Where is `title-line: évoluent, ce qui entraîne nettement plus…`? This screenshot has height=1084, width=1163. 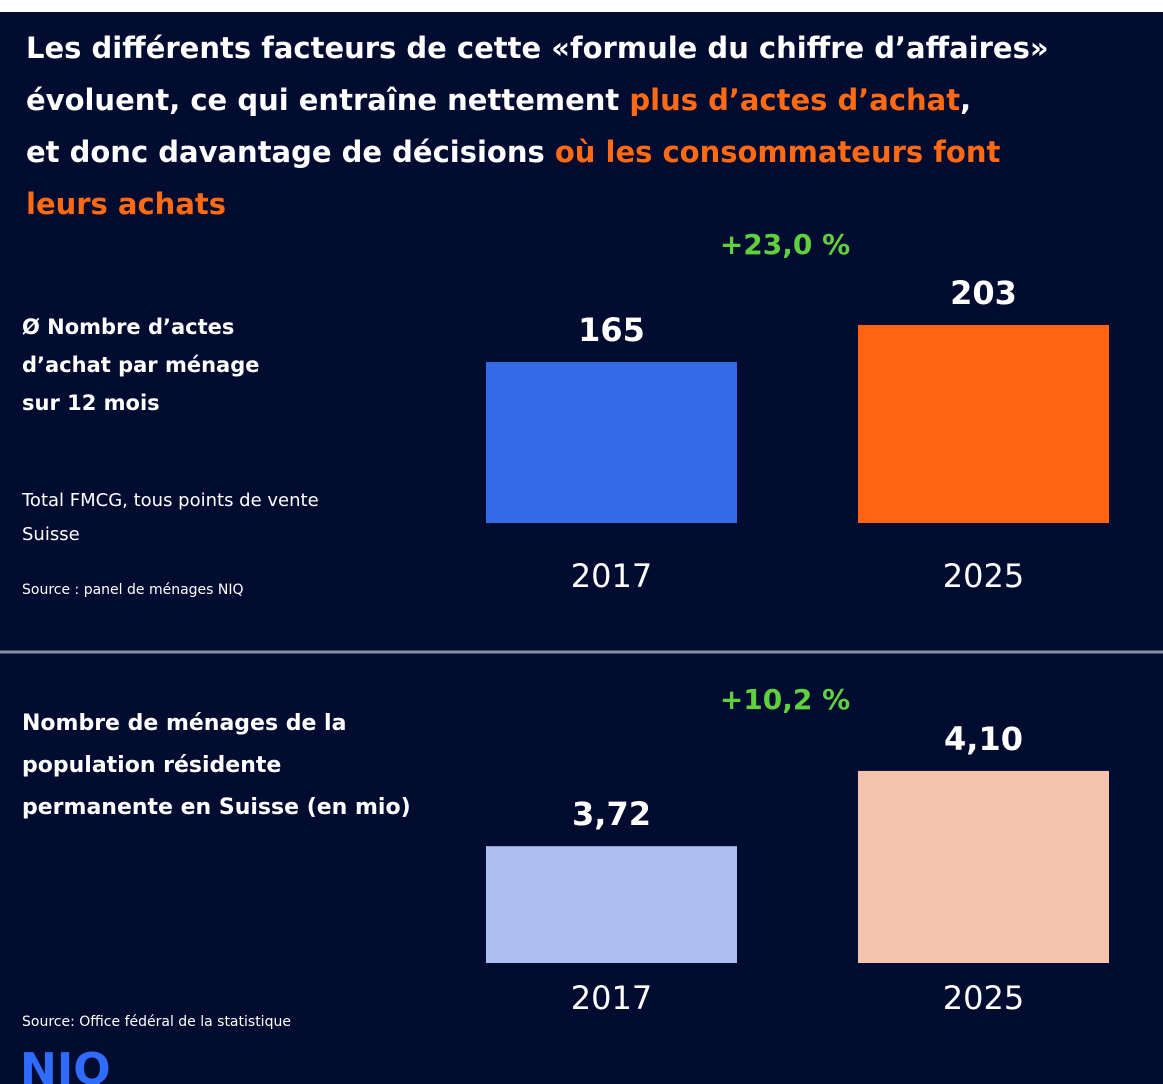
title-line: évoluent, ce qui entraîne nettement plus… is located at coordinates (498, 100).